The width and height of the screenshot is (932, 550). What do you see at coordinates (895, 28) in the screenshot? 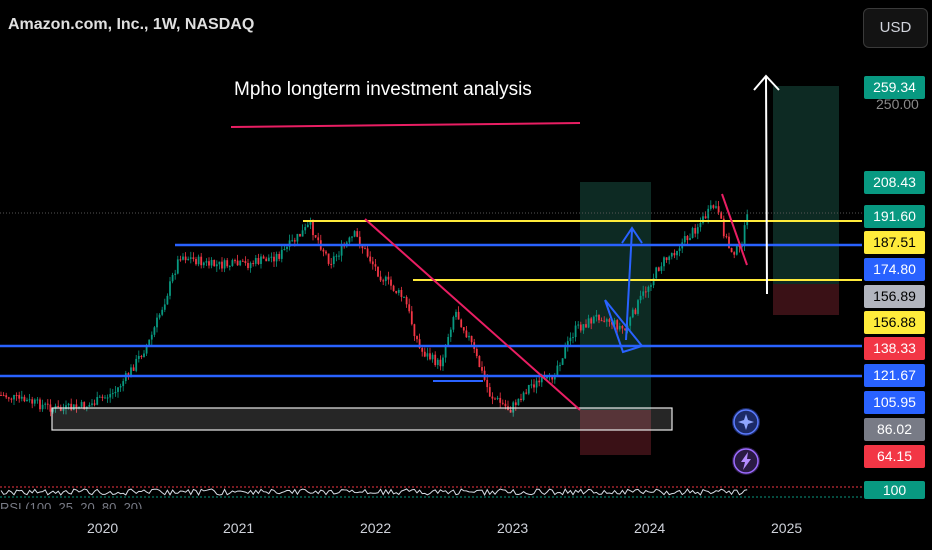
I see `currency-button: USD` at bounding box center [895, 28].